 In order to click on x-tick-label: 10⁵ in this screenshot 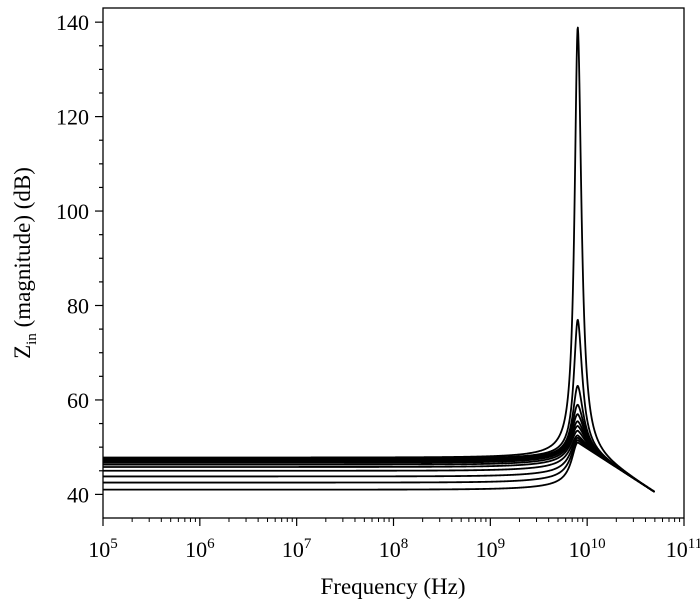, I will do `click(103, 549)`.